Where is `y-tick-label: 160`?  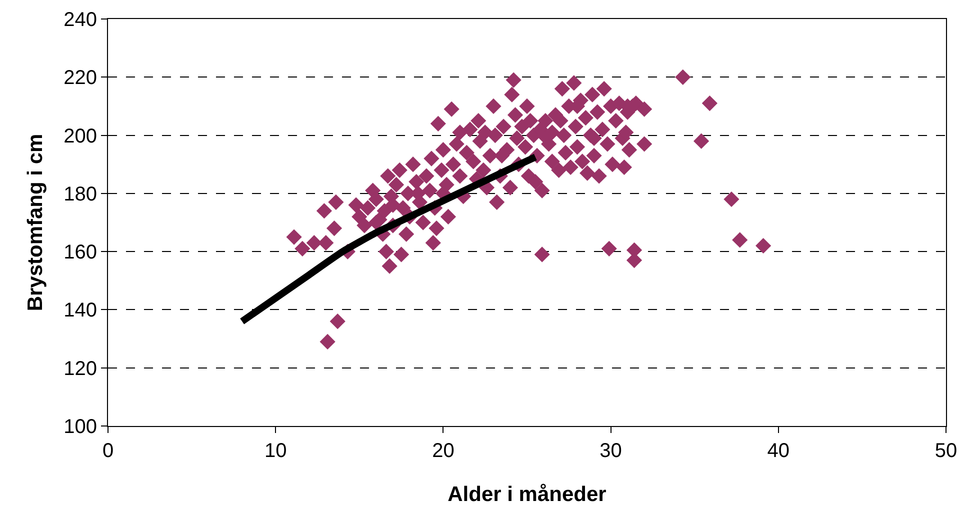 y-tick-label: 160 is located at coordinates (80, 253).